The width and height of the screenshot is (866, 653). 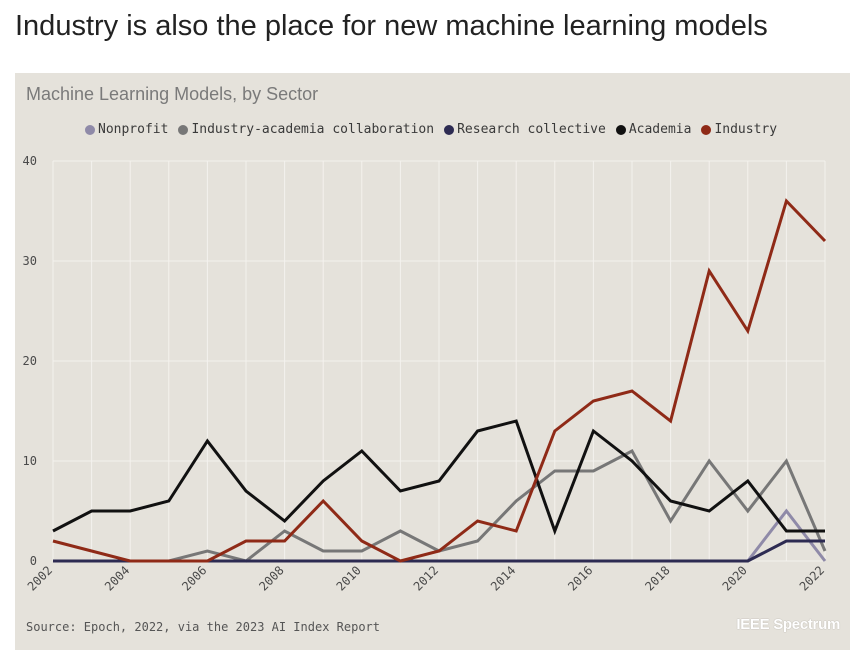 I want to click on x-tick-label: 2004, so click(x=117, y=578).